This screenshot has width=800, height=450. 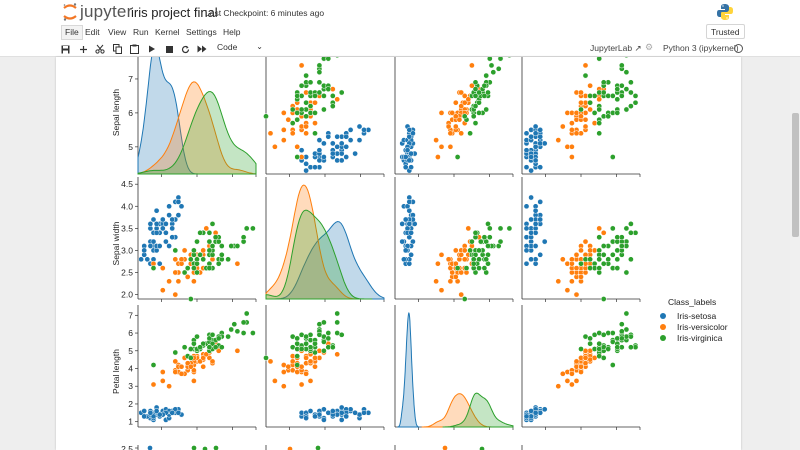 What do you see at coordinates (100, 49) in the screenshot?
I see `cut-icon` at bounding box center [100, 49].